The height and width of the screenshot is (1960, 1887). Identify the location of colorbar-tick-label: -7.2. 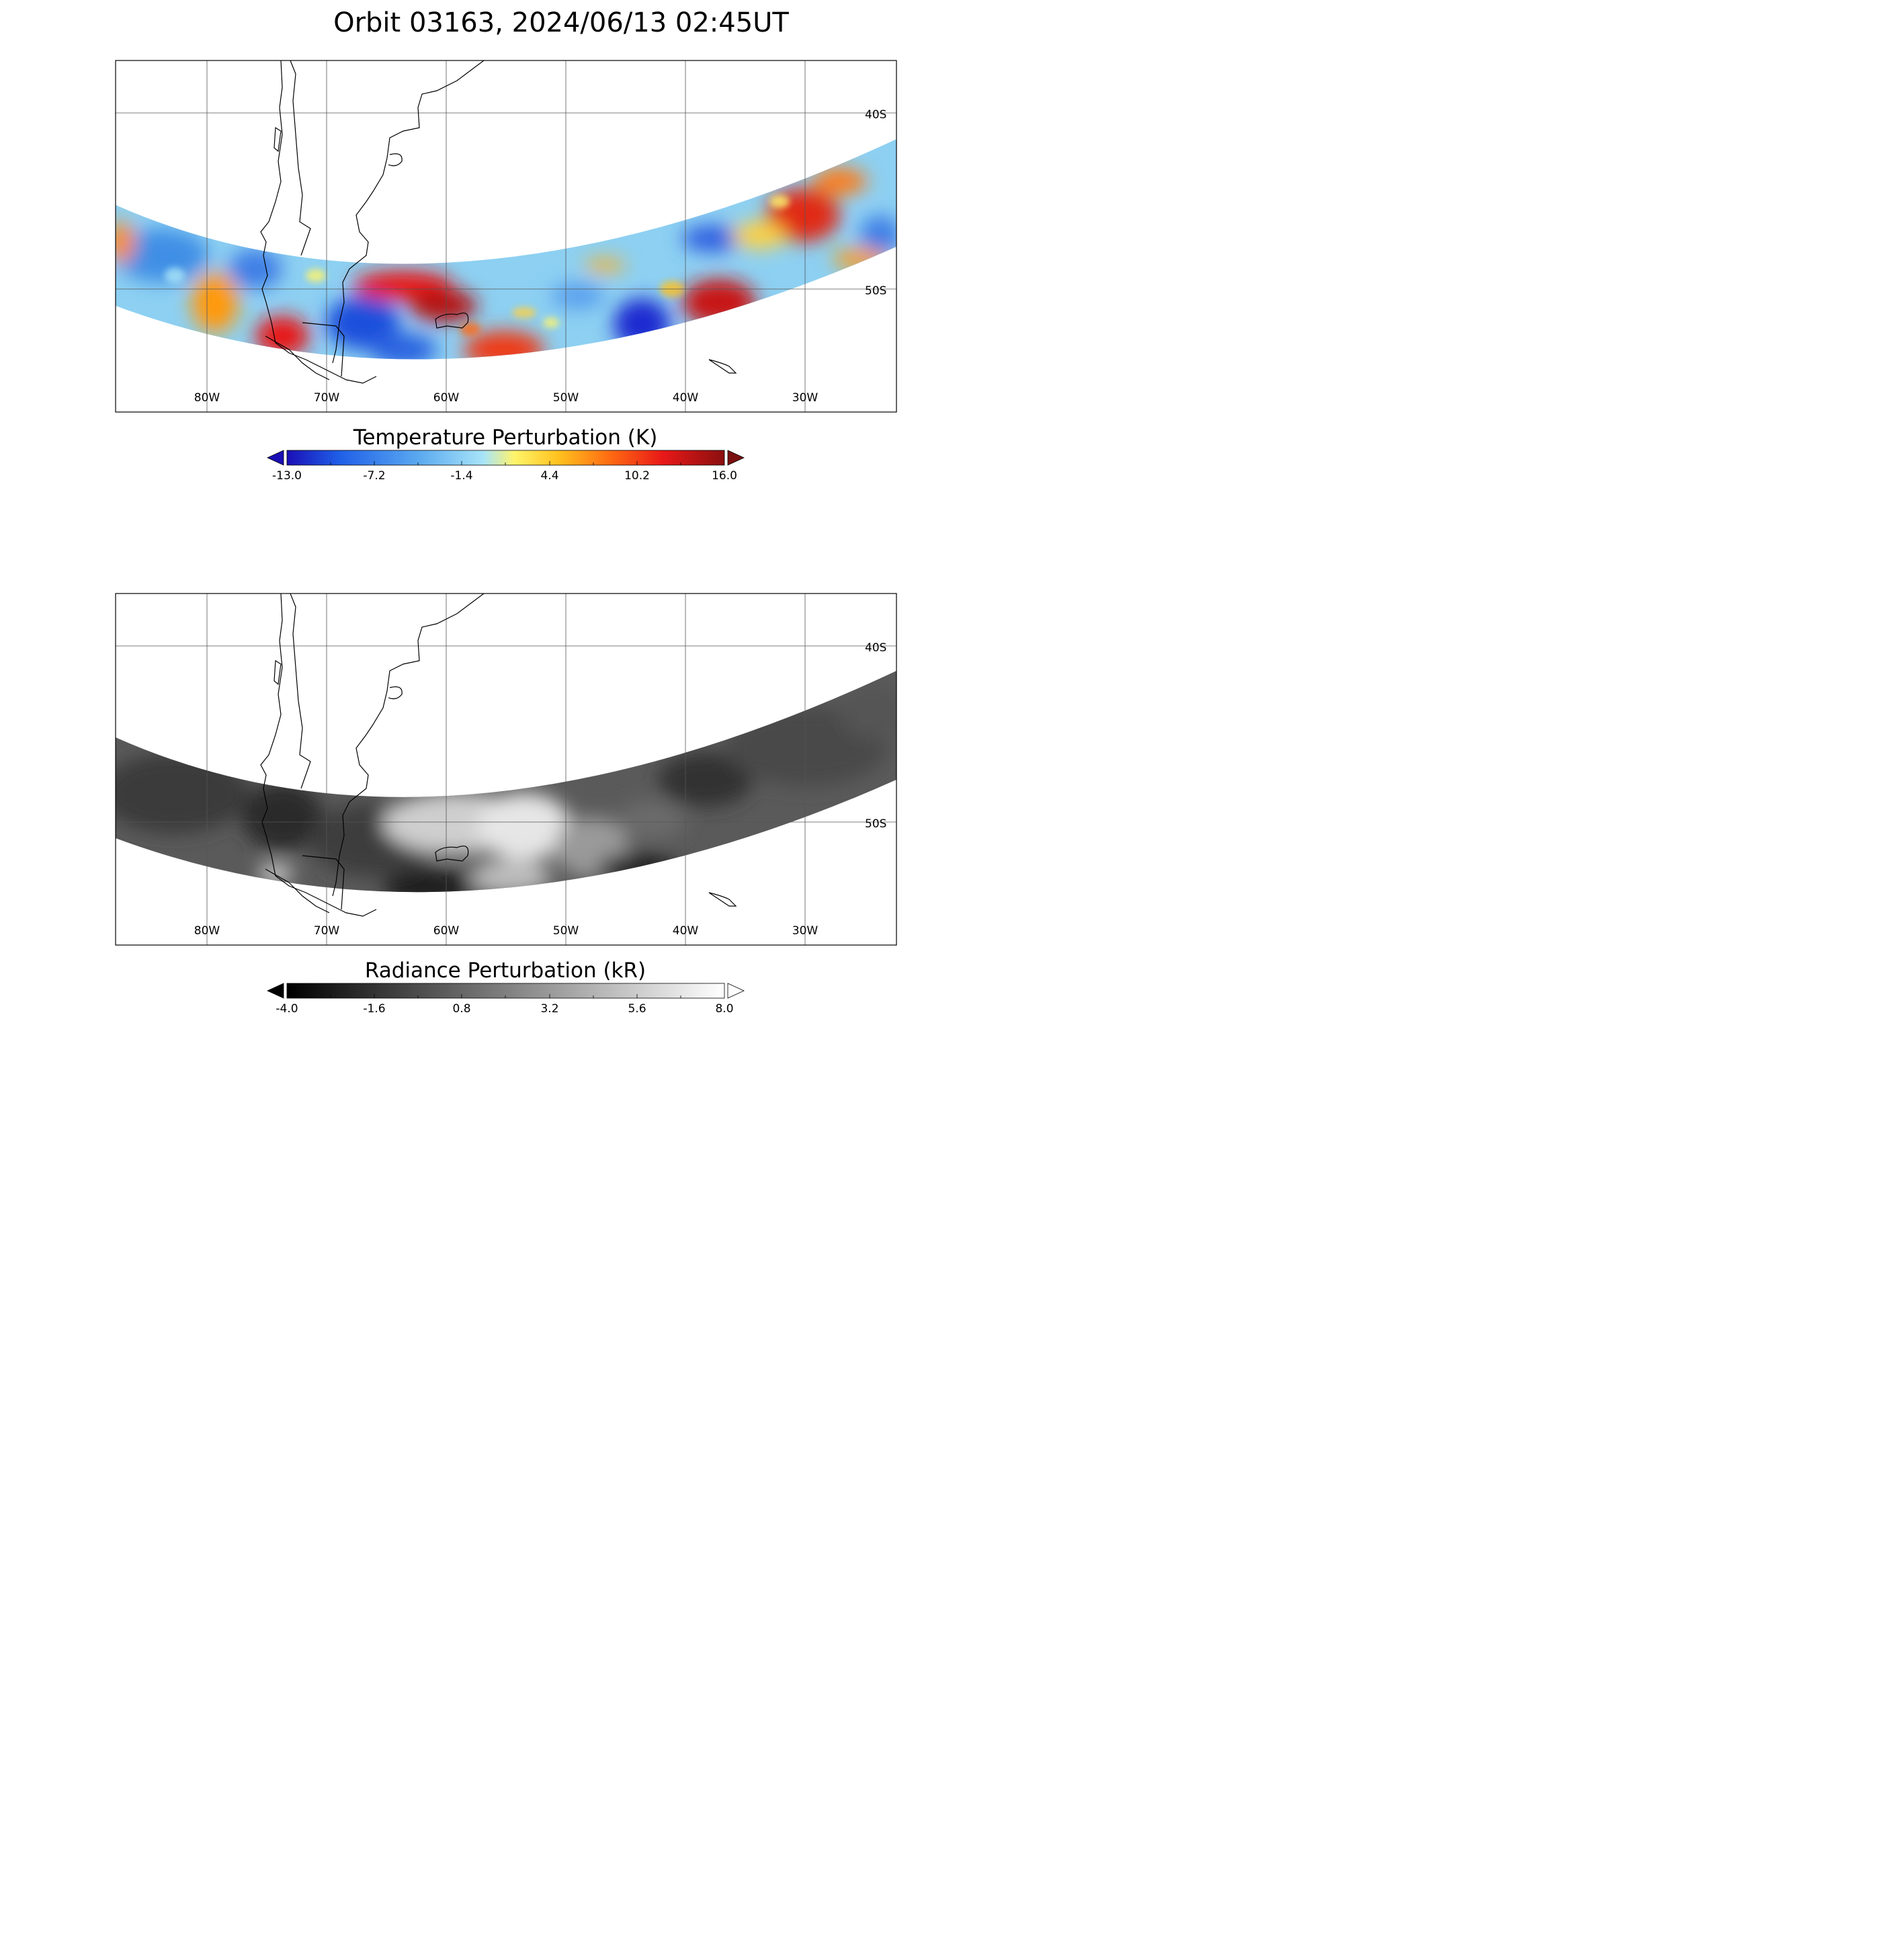
(374, 476).